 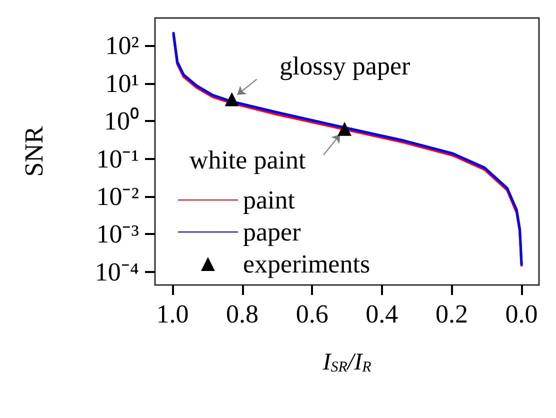 I want to click on x-tick-label: 0.4, so click(x=382, y=314).